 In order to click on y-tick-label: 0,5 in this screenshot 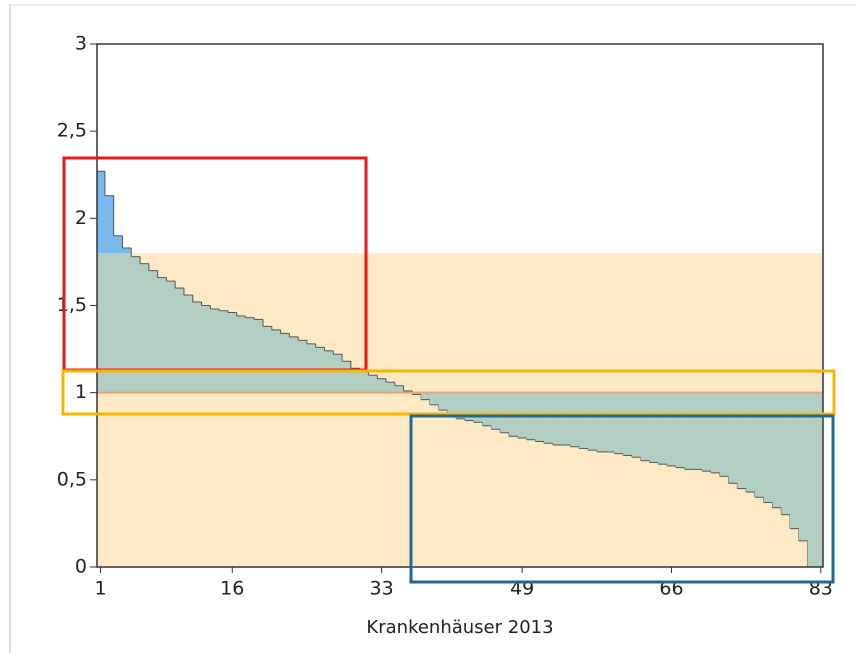, I will do `click(72, 479)`.